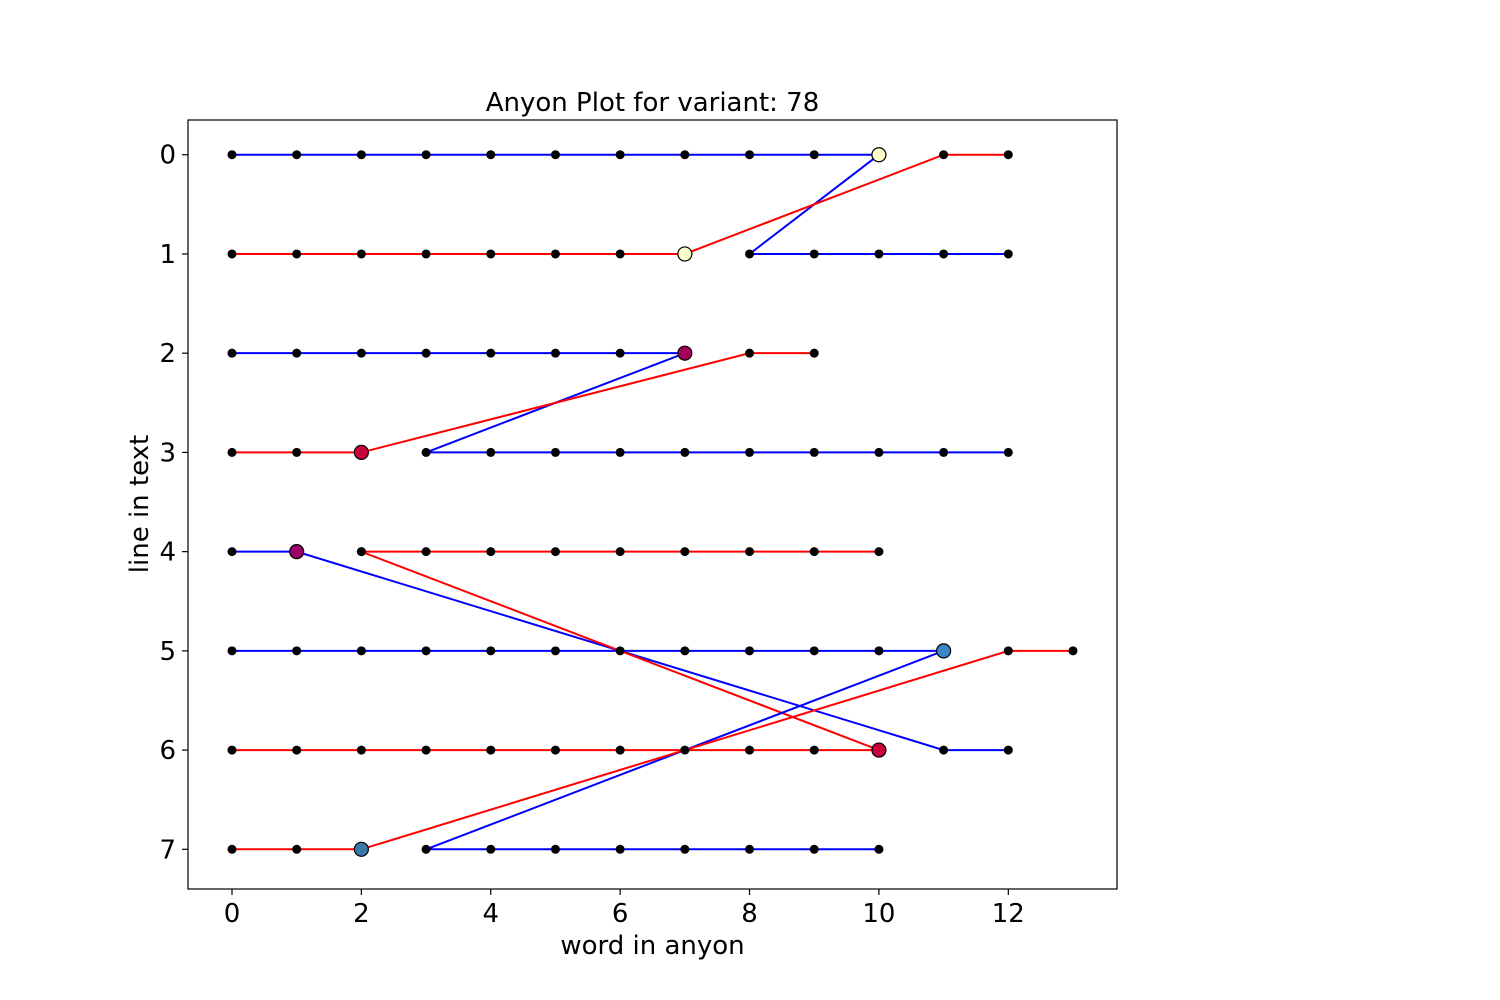 This screenshot has height=1000, width=1500. What do you see at coordinates (232, 914) in the screenshot?
I see `x-tick-label-0: 0` at bounding box center [232, 914].